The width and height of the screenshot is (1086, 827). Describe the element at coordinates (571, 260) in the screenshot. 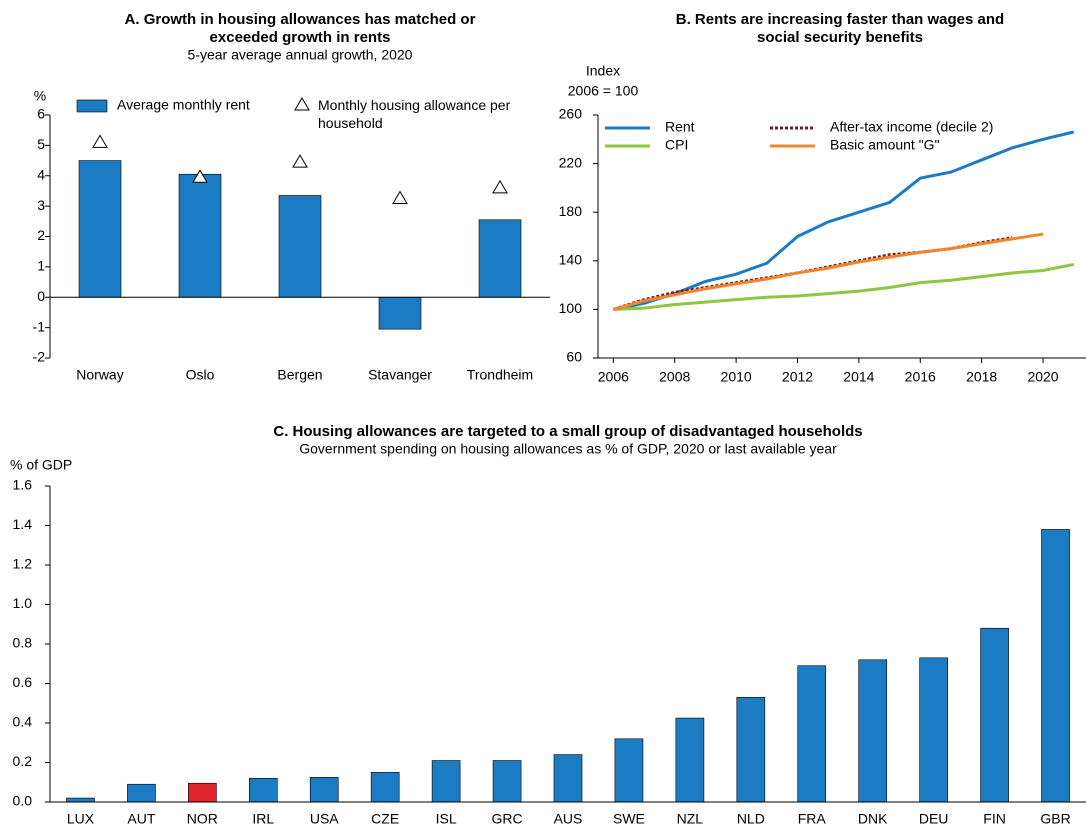

I see `y-tick-label: 140` at that location.